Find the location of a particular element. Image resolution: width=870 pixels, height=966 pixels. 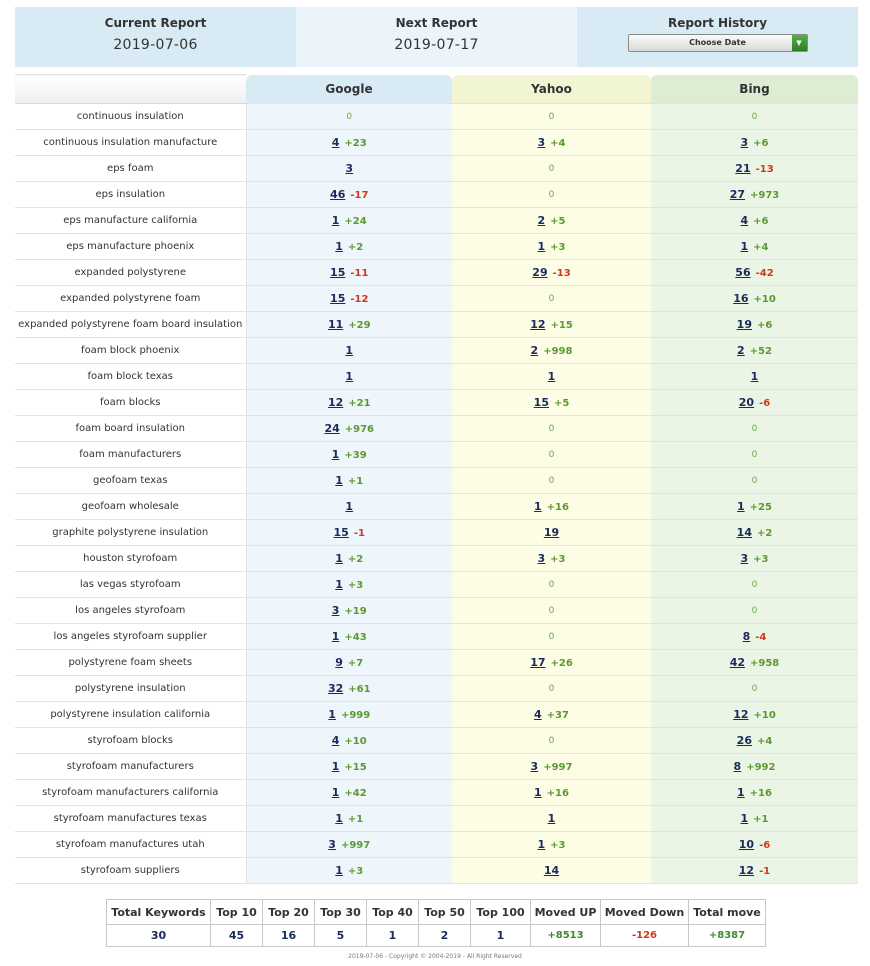

rank-link: 16 is located at coordinates (741, 298).